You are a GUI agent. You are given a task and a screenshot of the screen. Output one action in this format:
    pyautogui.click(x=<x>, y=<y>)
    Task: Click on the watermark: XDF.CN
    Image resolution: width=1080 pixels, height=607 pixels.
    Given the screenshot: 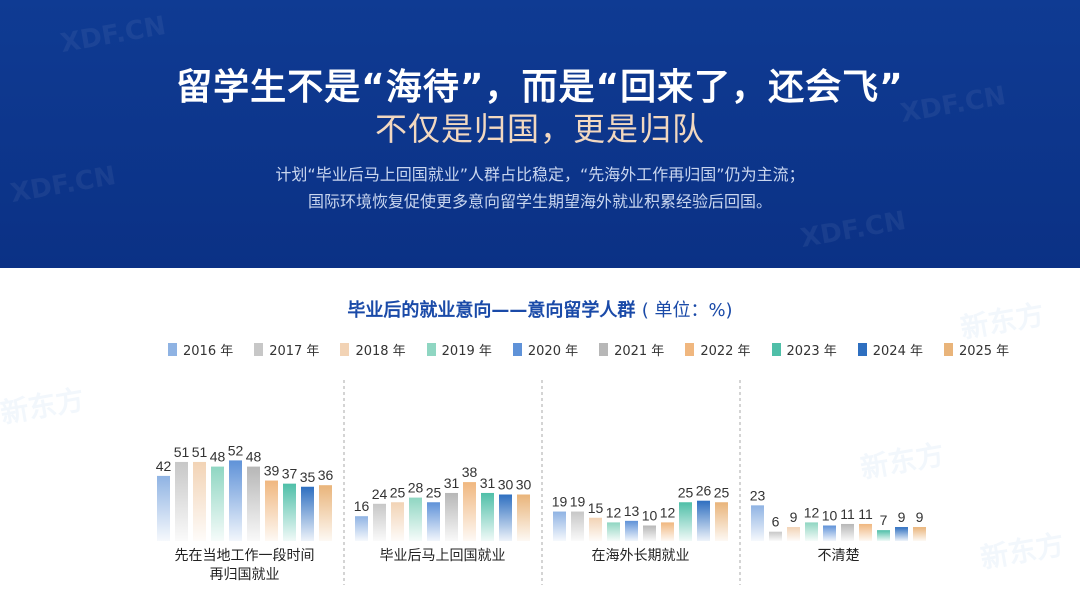 What is the action you would take?
    pyautogui.click(x=113, y=35)
    